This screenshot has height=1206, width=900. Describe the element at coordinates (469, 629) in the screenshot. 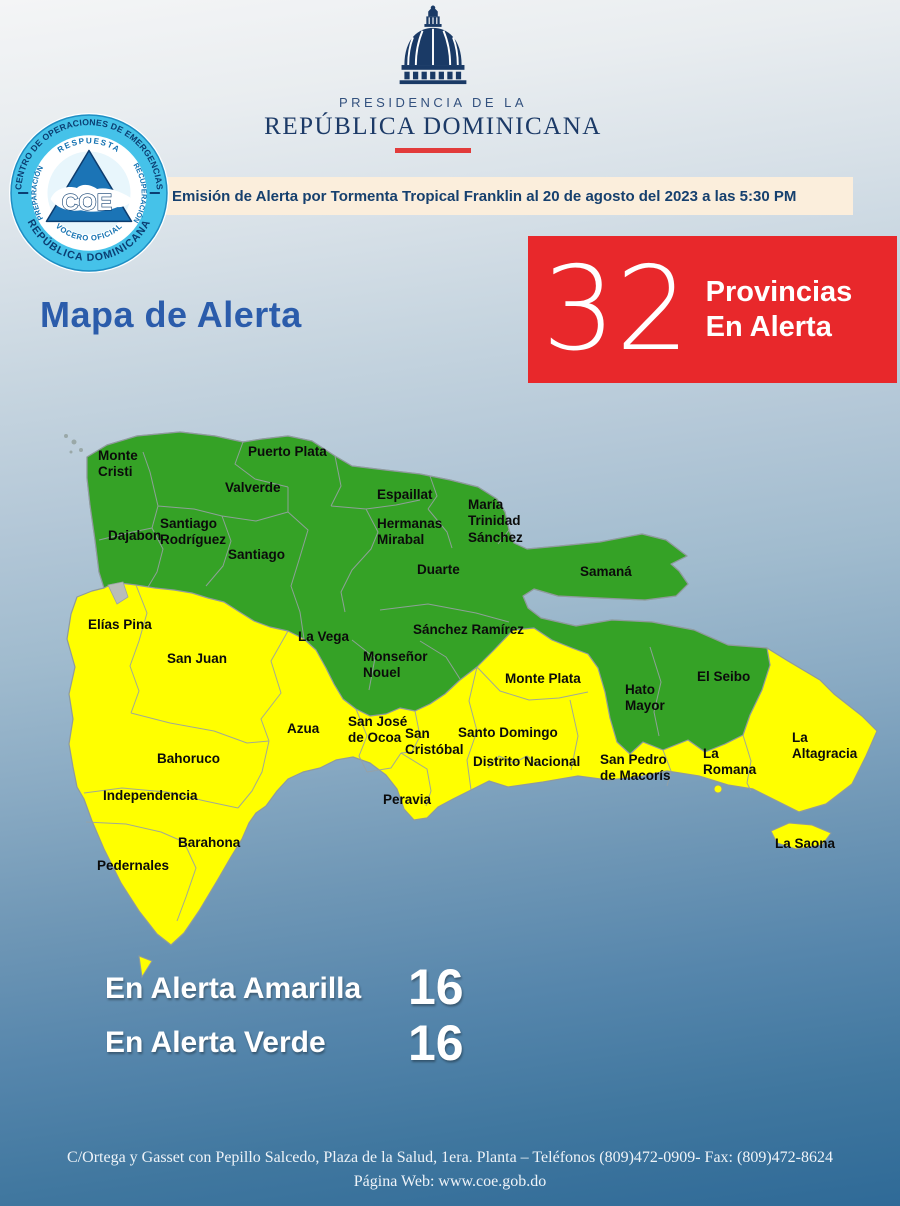

I see `province-label: Sánchez Ramírez` at that location.